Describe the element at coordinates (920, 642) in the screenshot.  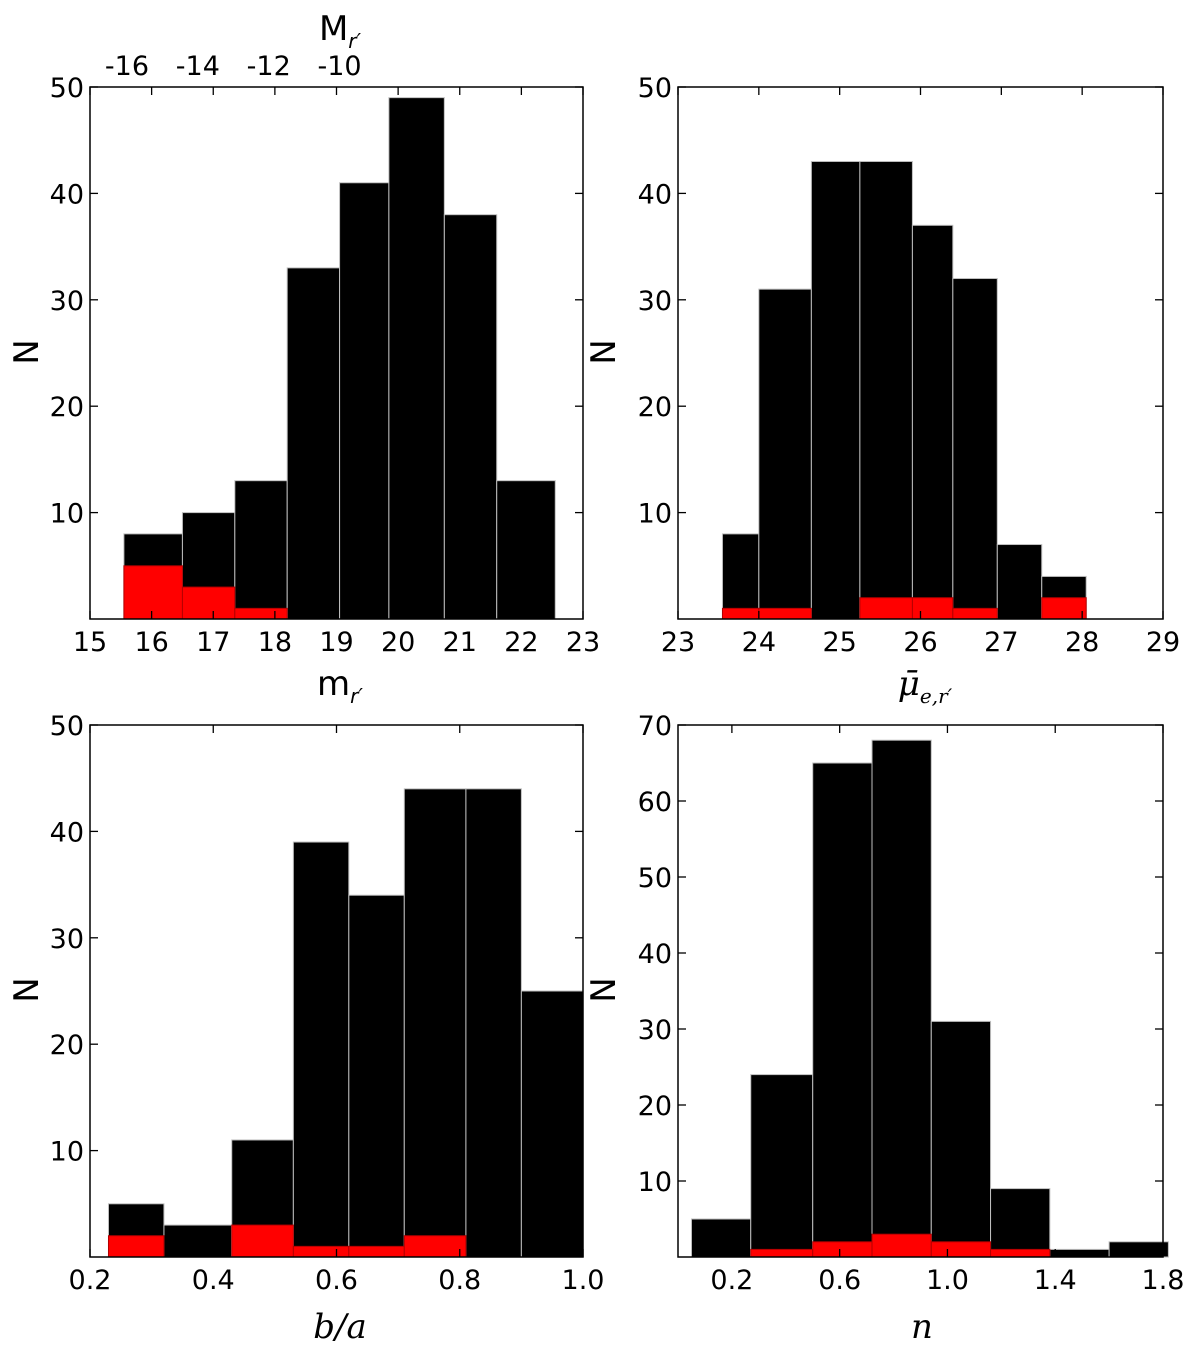
I see `x-tick-label: 26` at that location.